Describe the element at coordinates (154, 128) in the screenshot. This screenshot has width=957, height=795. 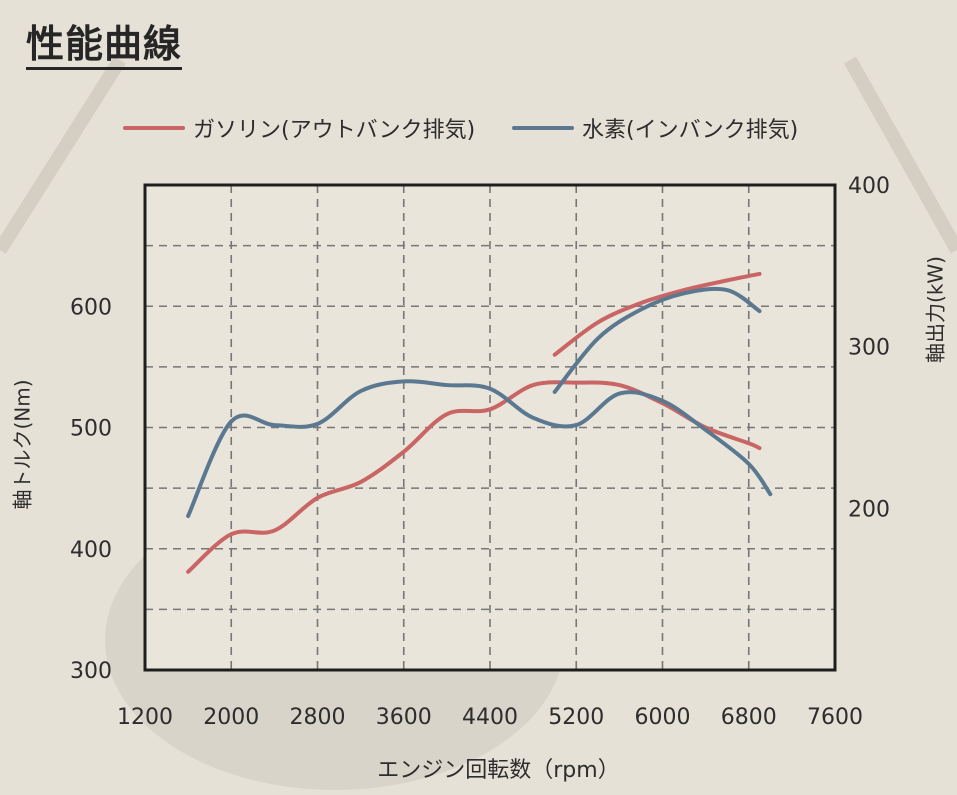
I see `legend-swatch-gasoline` at that location.